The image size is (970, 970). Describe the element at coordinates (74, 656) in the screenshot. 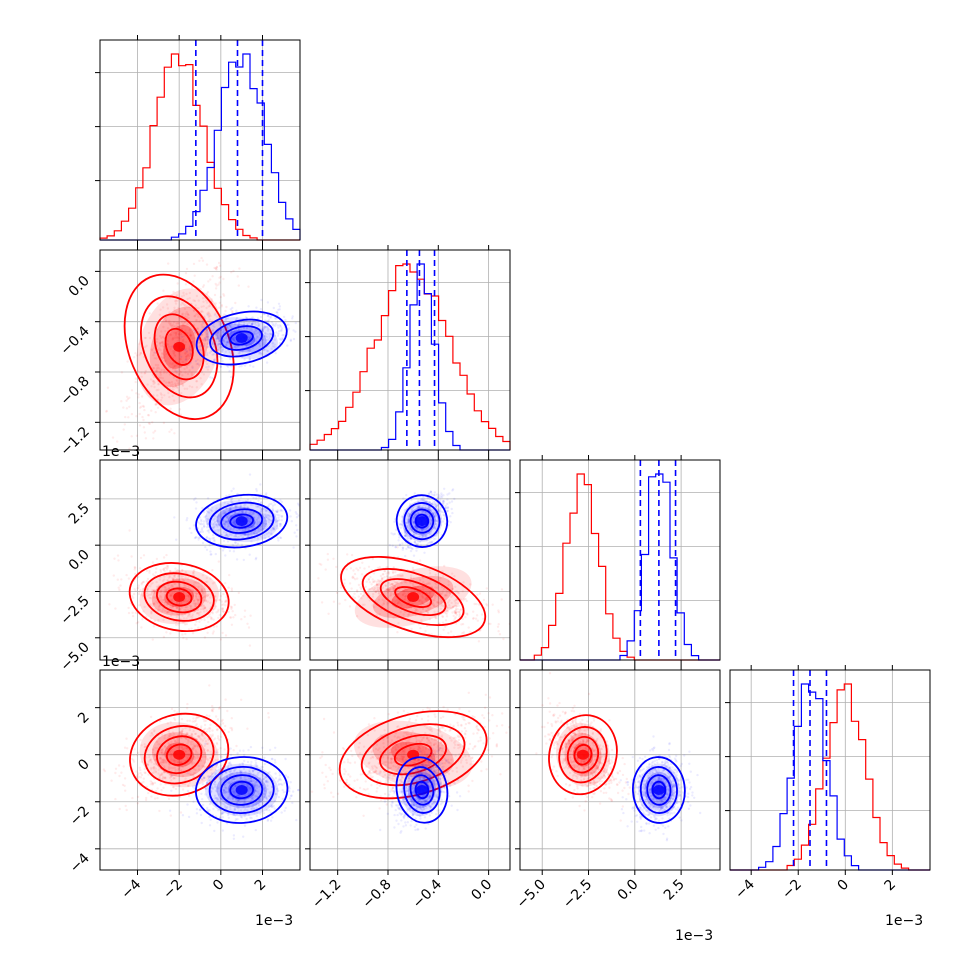

I see `y-tick-label: −5.0` at that location.